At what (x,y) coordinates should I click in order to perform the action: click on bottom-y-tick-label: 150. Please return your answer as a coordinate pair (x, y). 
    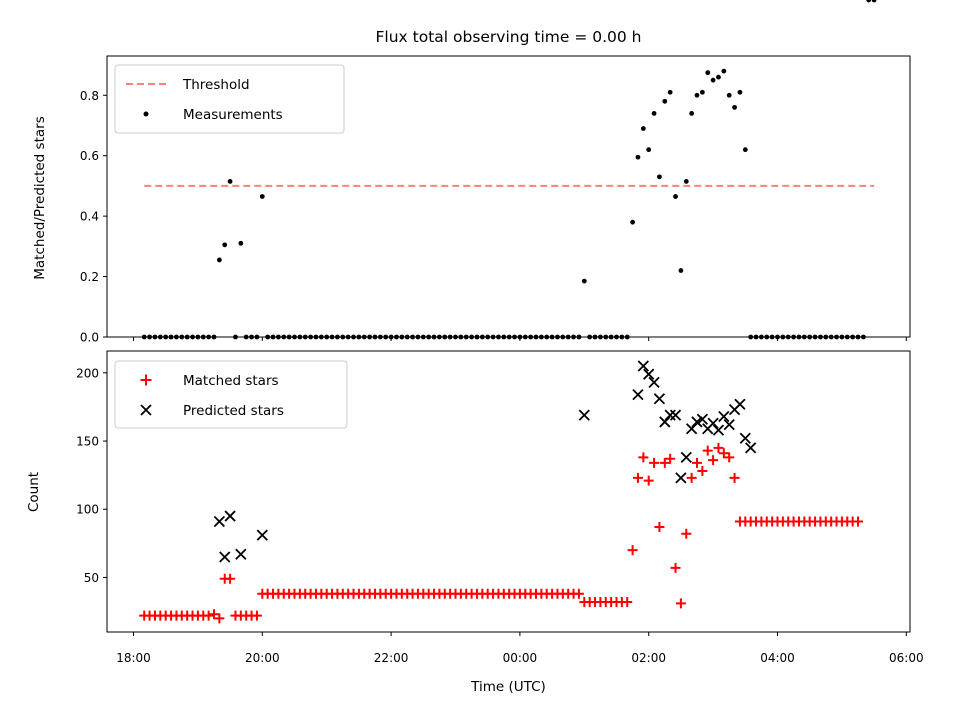
    Looking at the image, I should click on (87, 442).